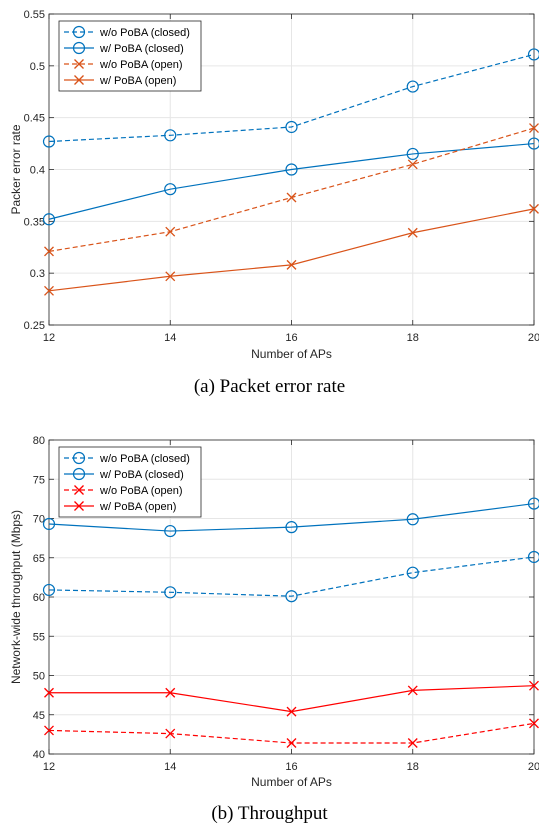 Image resolution: width=539 pixels, height=826 pixels. Describe the element at coordinates (269, 386) in the screenshot. I see `caption: (a) Packet error rate` at that location.